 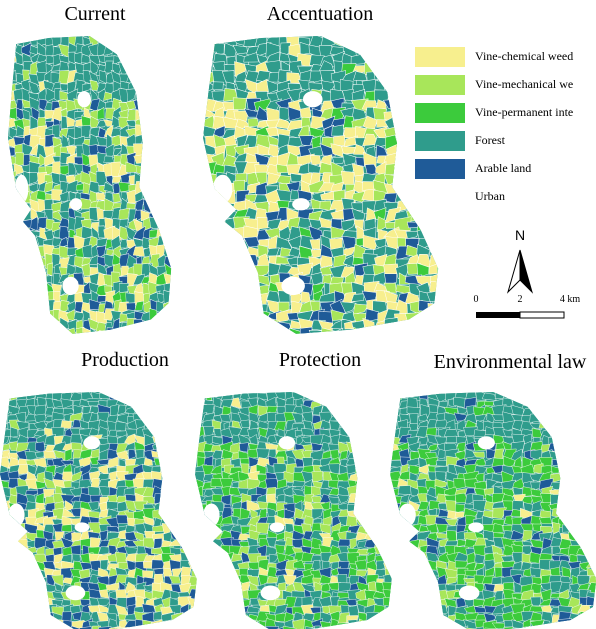 What do you see at coordinates (440, 85) in the screenshot?
I see `legend-swatch` at bounding box center [440, 85].